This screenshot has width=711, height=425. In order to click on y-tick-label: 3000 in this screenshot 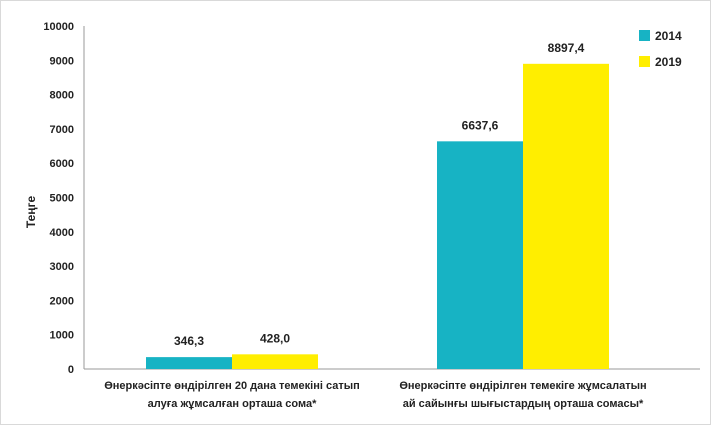, I will do `click(62, 267)`.